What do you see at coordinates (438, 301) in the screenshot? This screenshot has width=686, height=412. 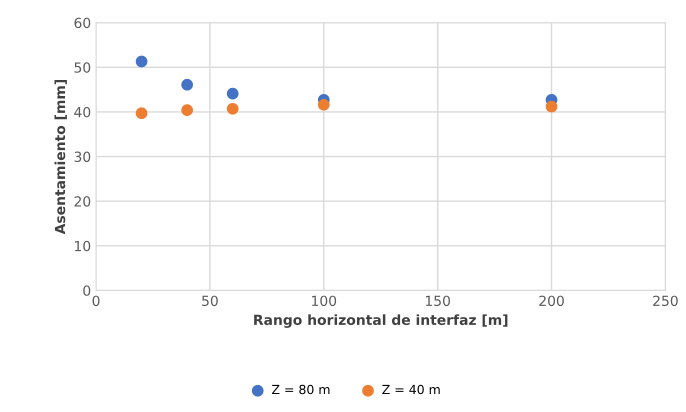 I see `x-tick-label: 150` at bounding box center [438, 301].